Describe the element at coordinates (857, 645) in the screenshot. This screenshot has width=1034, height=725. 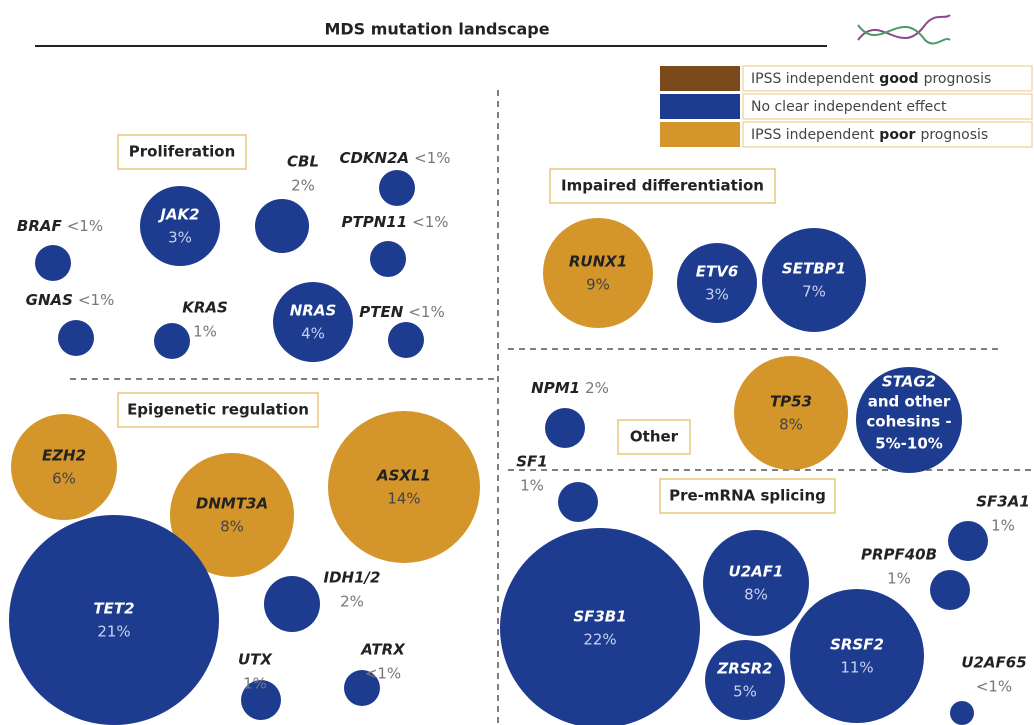
I see `gene-name: SRSF2` at that location.